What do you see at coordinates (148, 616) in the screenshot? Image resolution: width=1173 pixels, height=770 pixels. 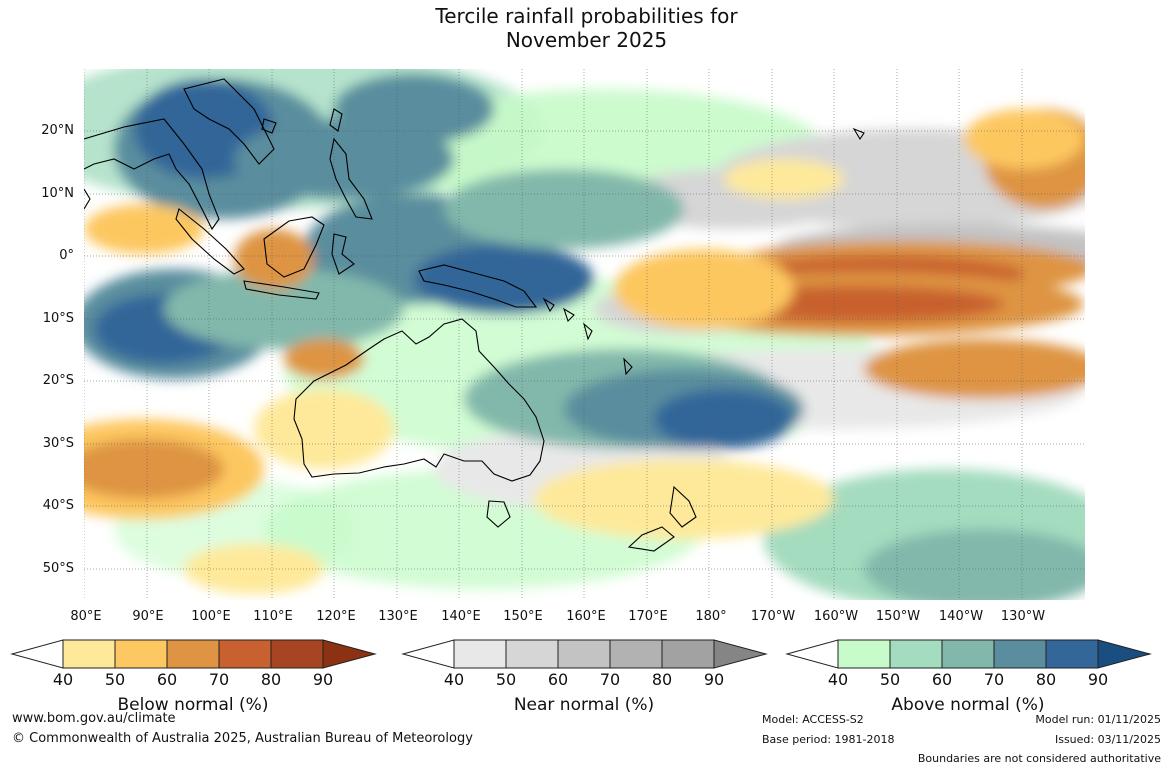 I see `lon-label-90e: 90°E` at bounding box center [148, 616].